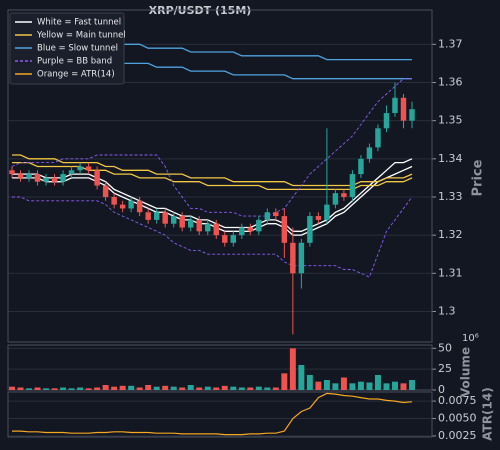 The image size is (500, 450). What do you see at coordinates (457, 400) in the screenshot?
I see `y-tick-label: 0.0075` at bounding box center [457, 400].